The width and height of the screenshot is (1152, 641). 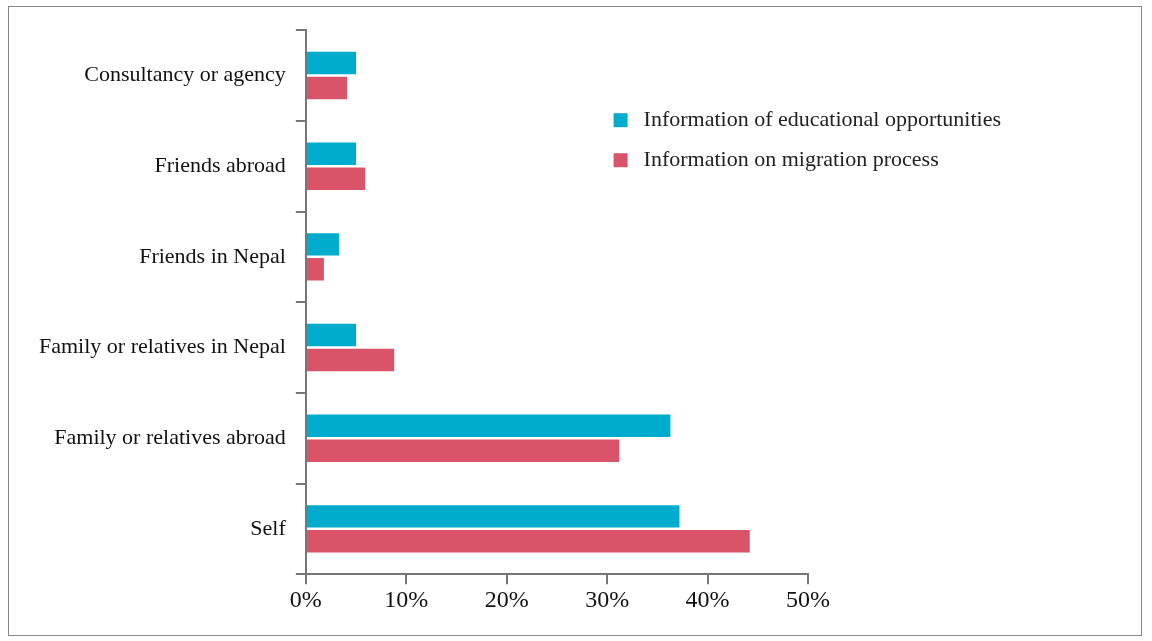 I want to click on legend-label: Information of educational opportunities, so click(x=822, y=118).